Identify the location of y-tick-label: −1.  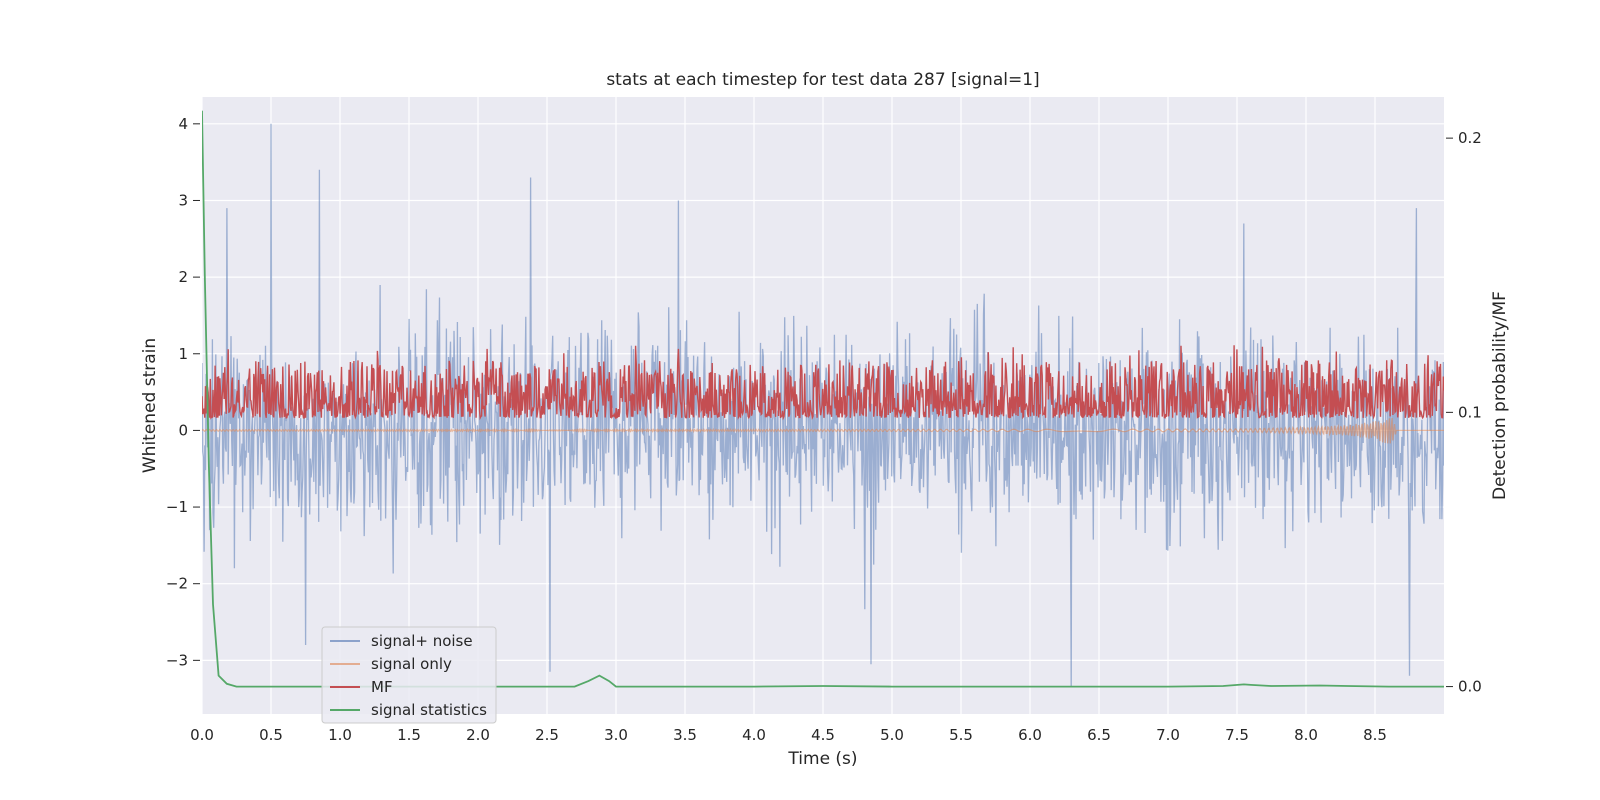
(177, 507).